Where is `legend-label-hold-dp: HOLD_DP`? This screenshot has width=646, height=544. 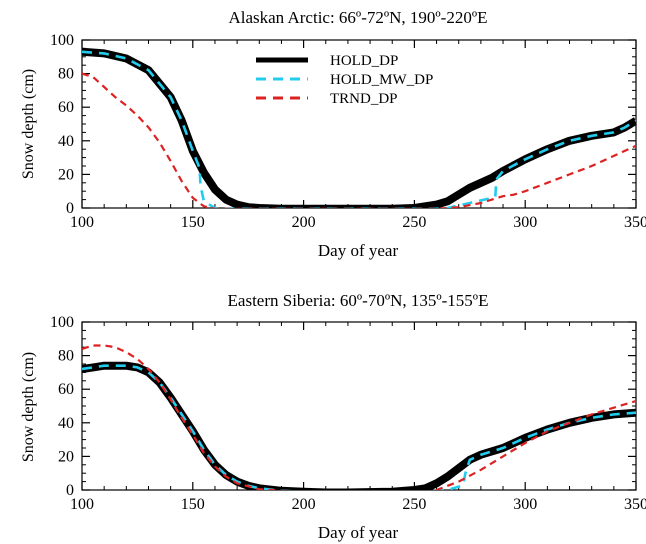
legend-label-hold-dp: HOLD_DP is located at coordinates (364, 61).